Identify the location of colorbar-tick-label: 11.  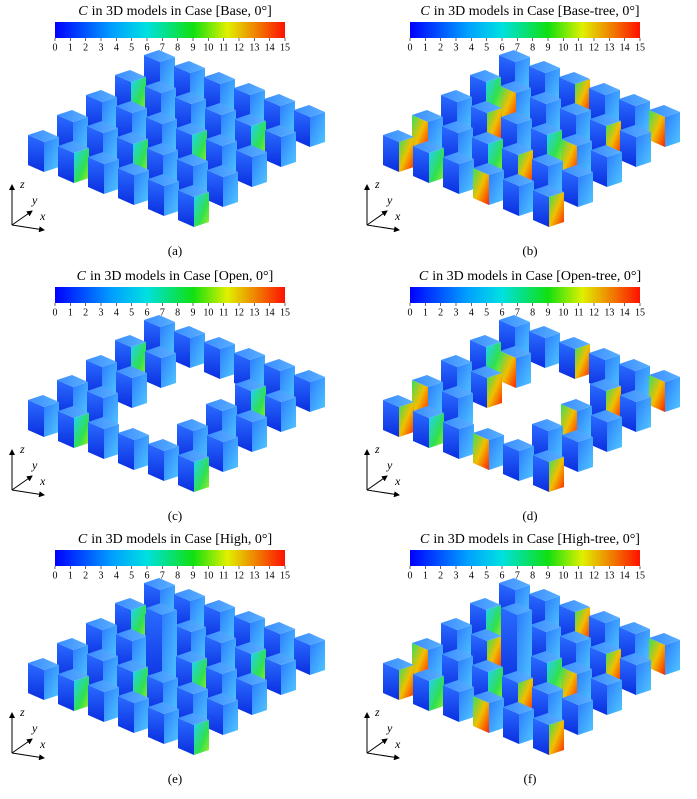
(224, 47).